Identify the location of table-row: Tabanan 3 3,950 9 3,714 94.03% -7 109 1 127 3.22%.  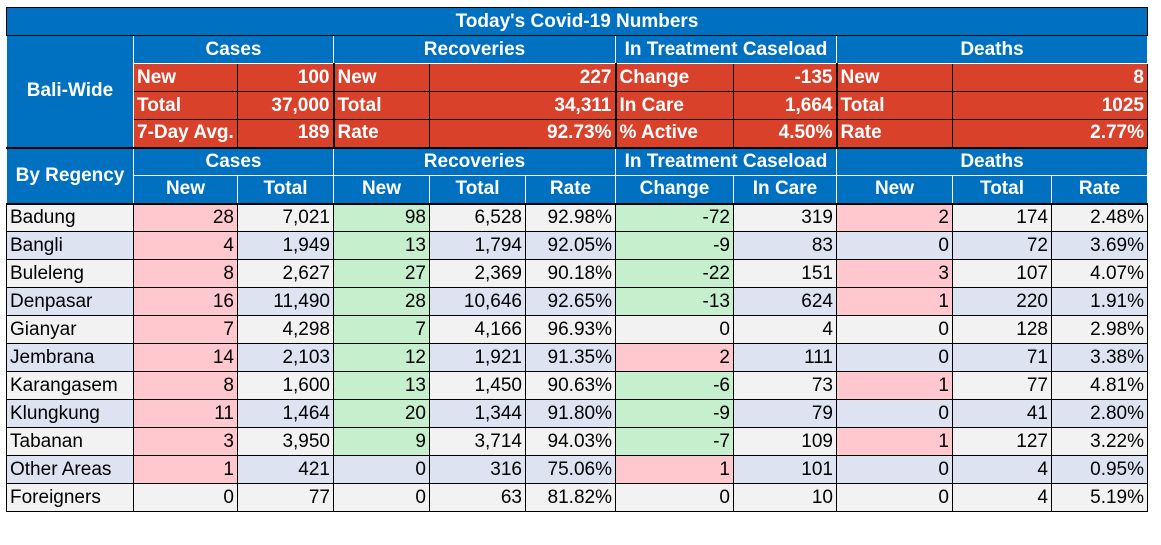
(577, 441).